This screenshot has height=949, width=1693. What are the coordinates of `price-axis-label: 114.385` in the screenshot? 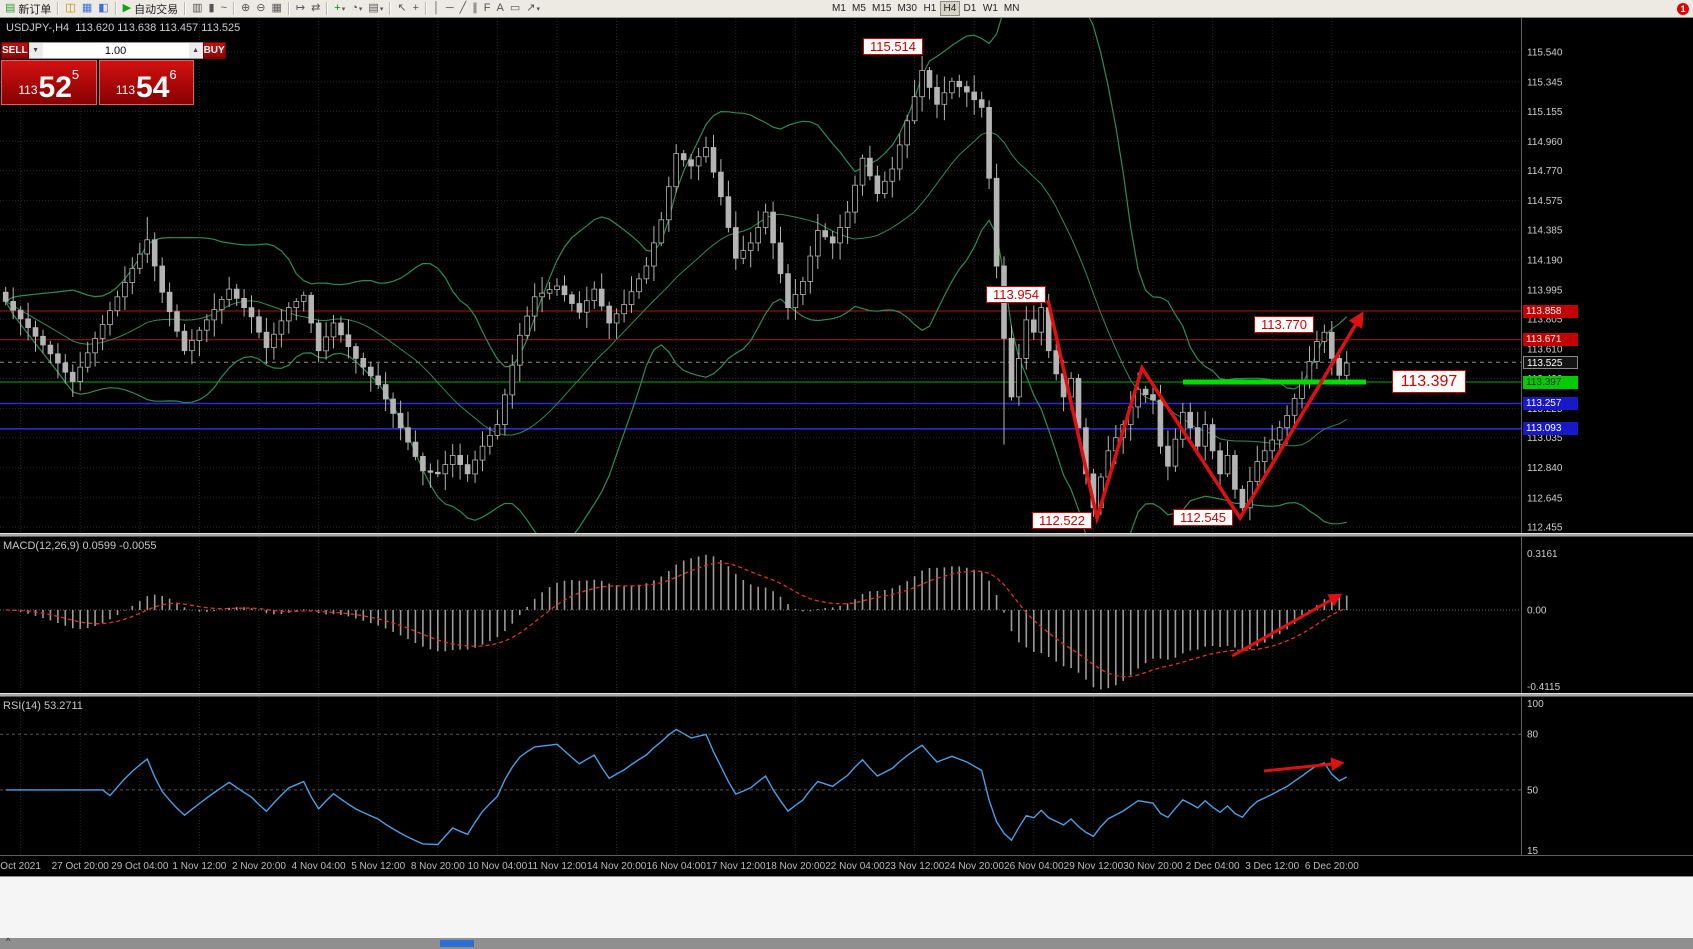 It's located at (1545, 230).